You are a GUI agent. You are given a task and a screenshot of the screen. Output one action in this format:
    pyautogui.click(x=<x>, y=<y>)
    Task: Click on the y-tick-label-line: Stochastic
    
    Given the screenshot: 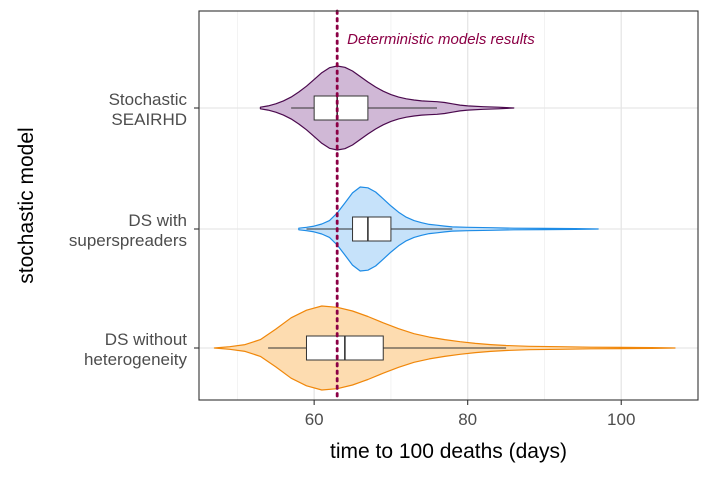 What is the action you would take?
    pyautogui.click(x=148, y=99)
    